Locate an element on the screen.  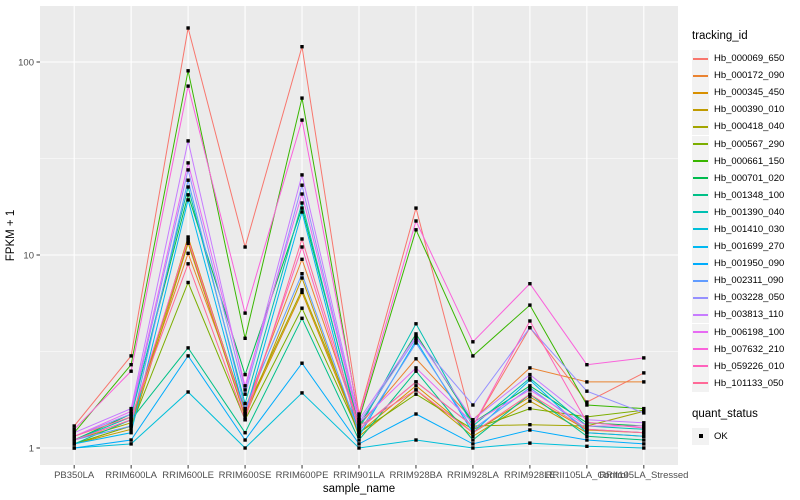
x-tick-label: RRII105LA_Control is located at coordinates (587, 475).